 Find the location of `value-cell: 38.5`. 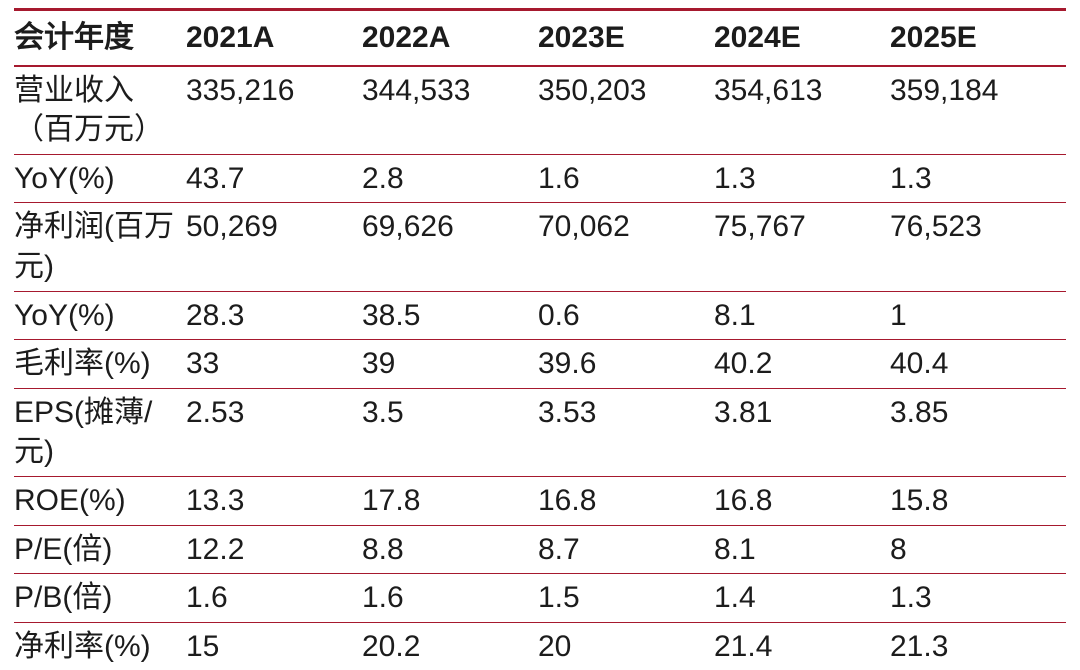

value-cell: 38.5 is located at coordinates (450, 316).